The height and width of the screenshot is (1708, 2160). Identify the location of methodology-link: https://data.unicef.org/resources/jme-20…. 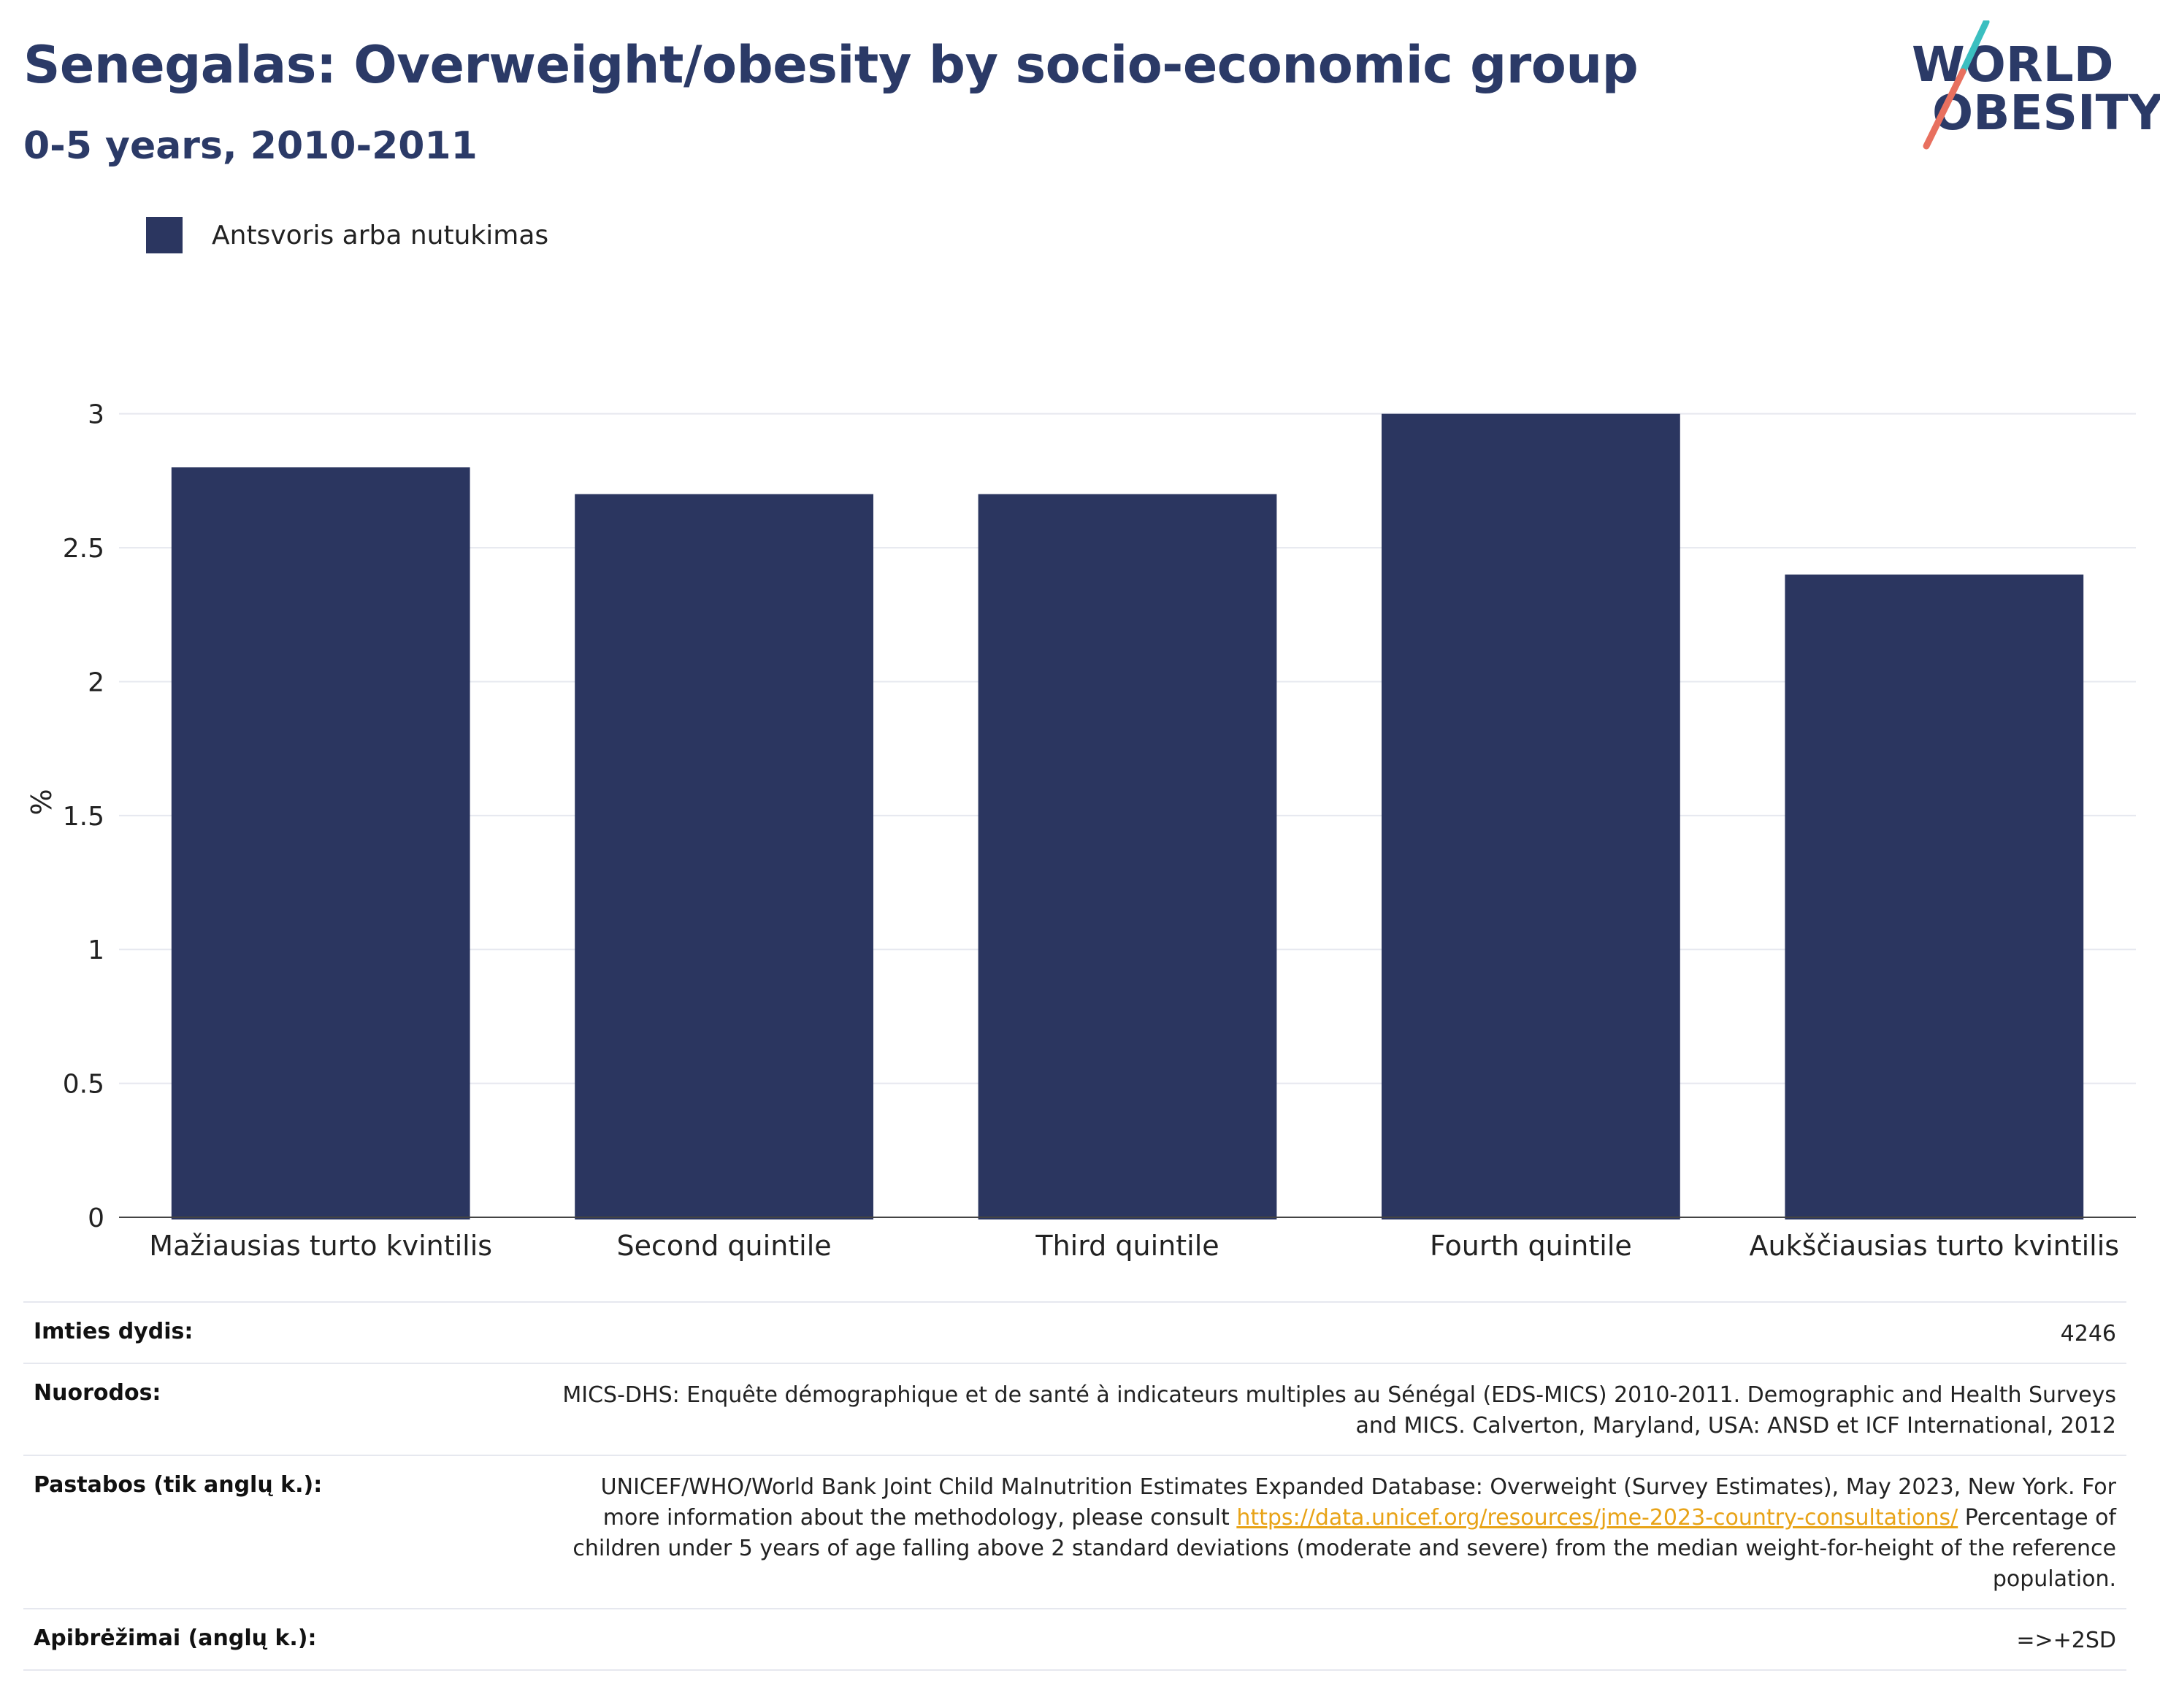
(1597, 1518).